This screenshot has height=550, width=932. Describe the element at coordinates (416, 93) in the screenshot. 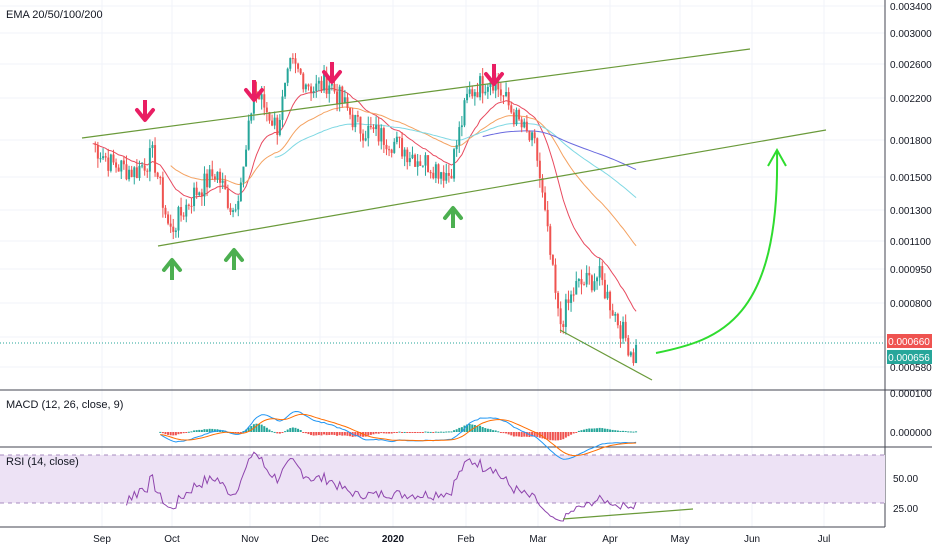

I see `channel-upper-line` at that location.